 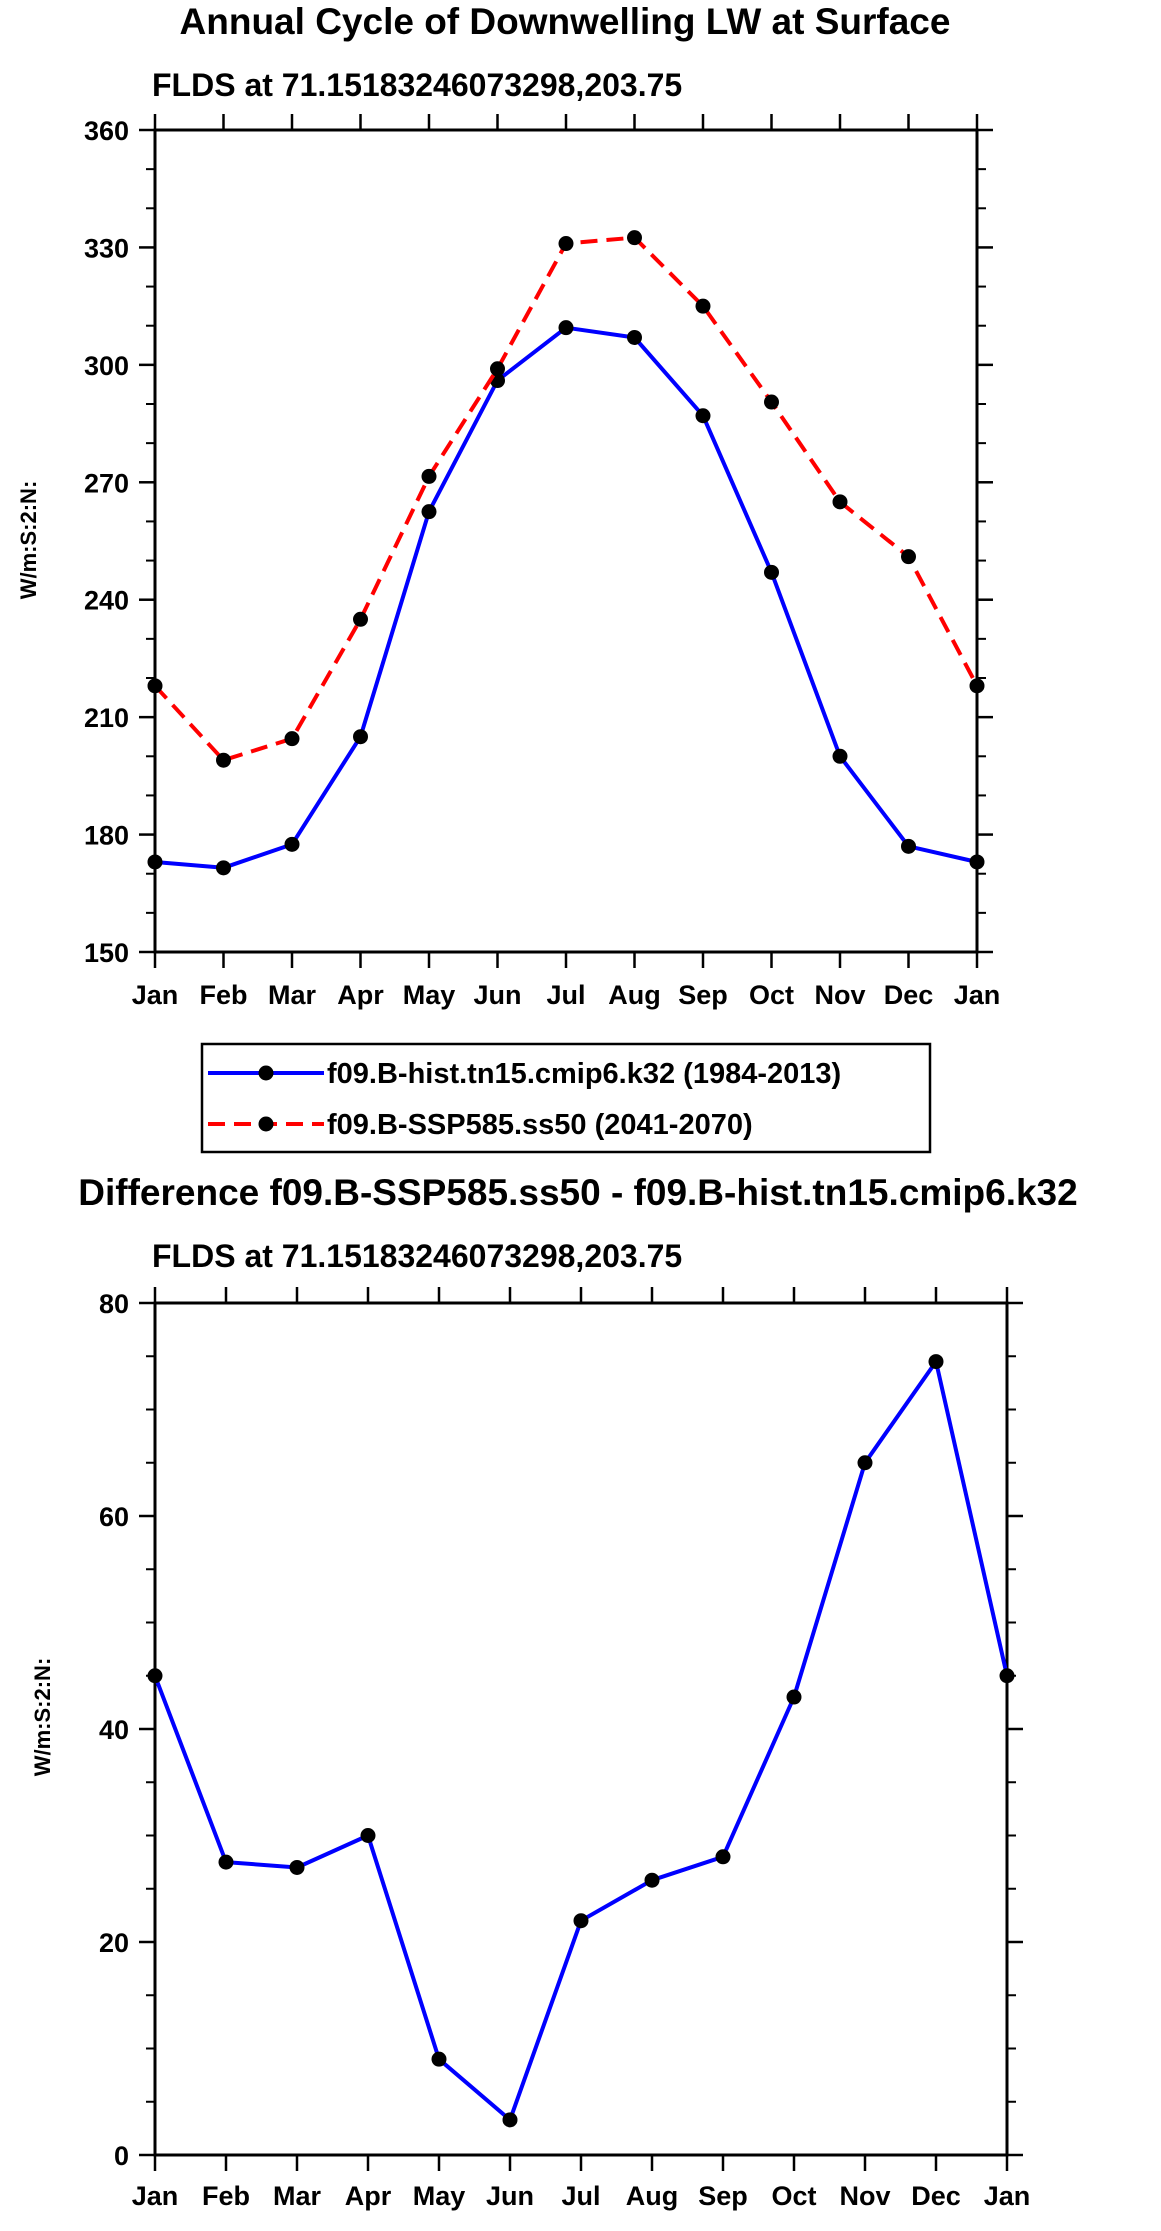 What do you see at coordinates (114, 1304) in the screenshot?
I see `y-tick-label: 80` at bounding box center [114, 1304].